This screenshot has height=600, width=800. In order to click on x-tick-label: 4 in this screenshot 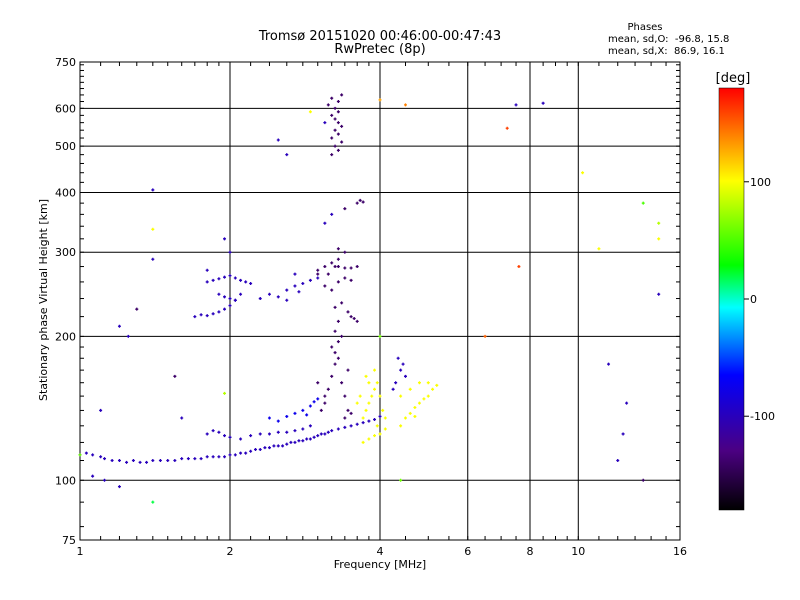, I will do `click(380, 551)`.